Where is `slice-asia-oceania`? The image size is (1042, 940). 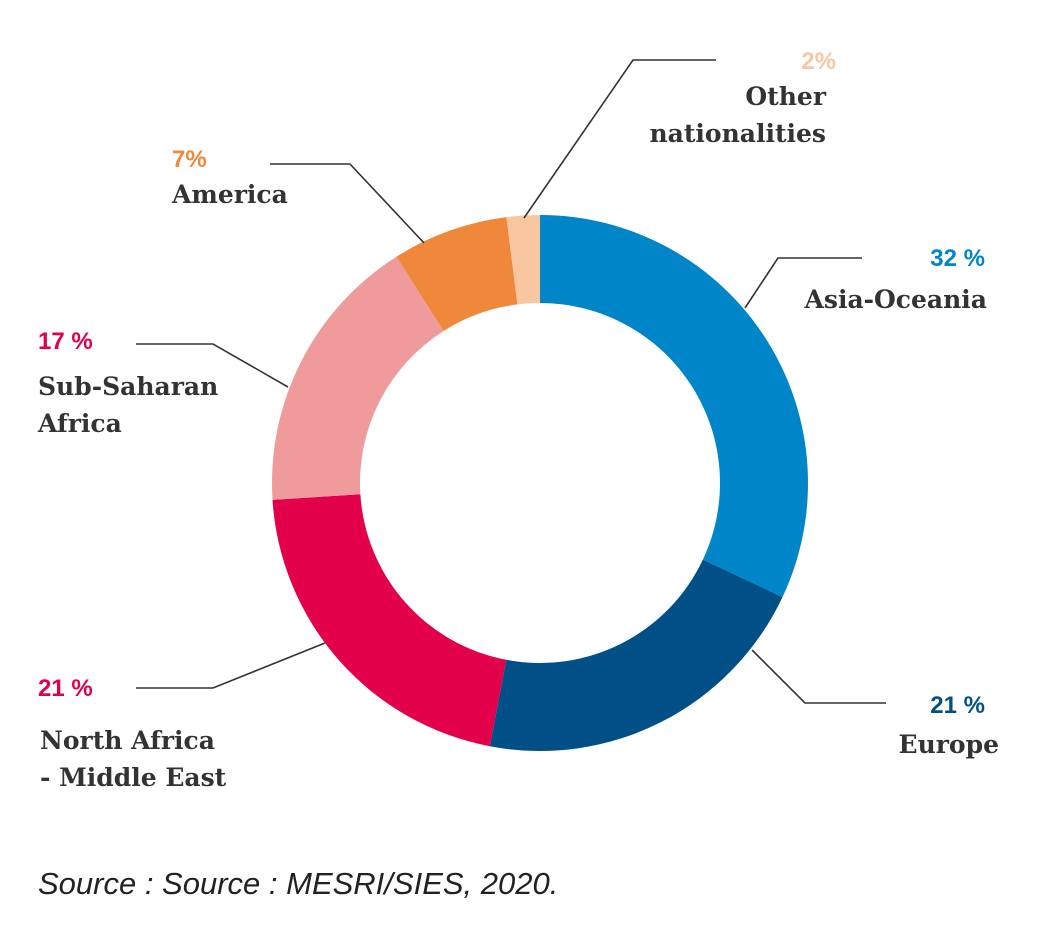
slice-asia-oceania is located at coordinates (674, 406).